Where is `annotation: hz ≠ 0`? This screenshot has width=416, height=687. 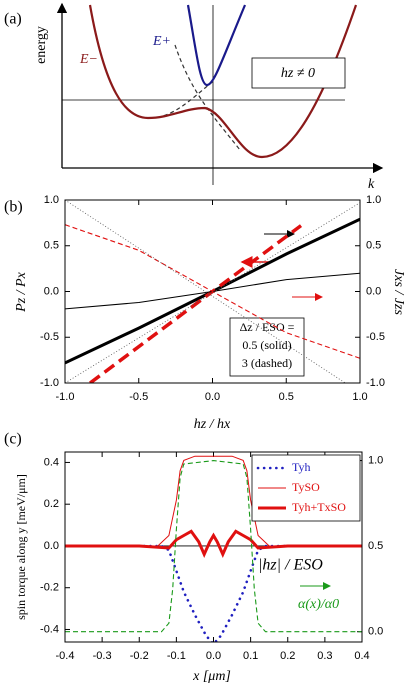 annotation: hz ≠ 0 is located at coordinates (298, 73).